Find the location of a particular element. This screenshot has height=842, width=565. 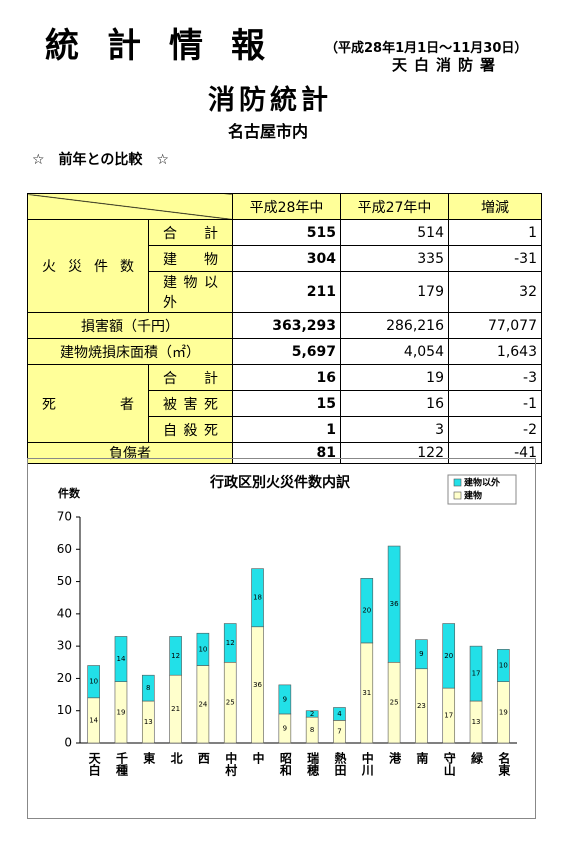

subtitle: 消防統計 is located at coordinates (270, 100).